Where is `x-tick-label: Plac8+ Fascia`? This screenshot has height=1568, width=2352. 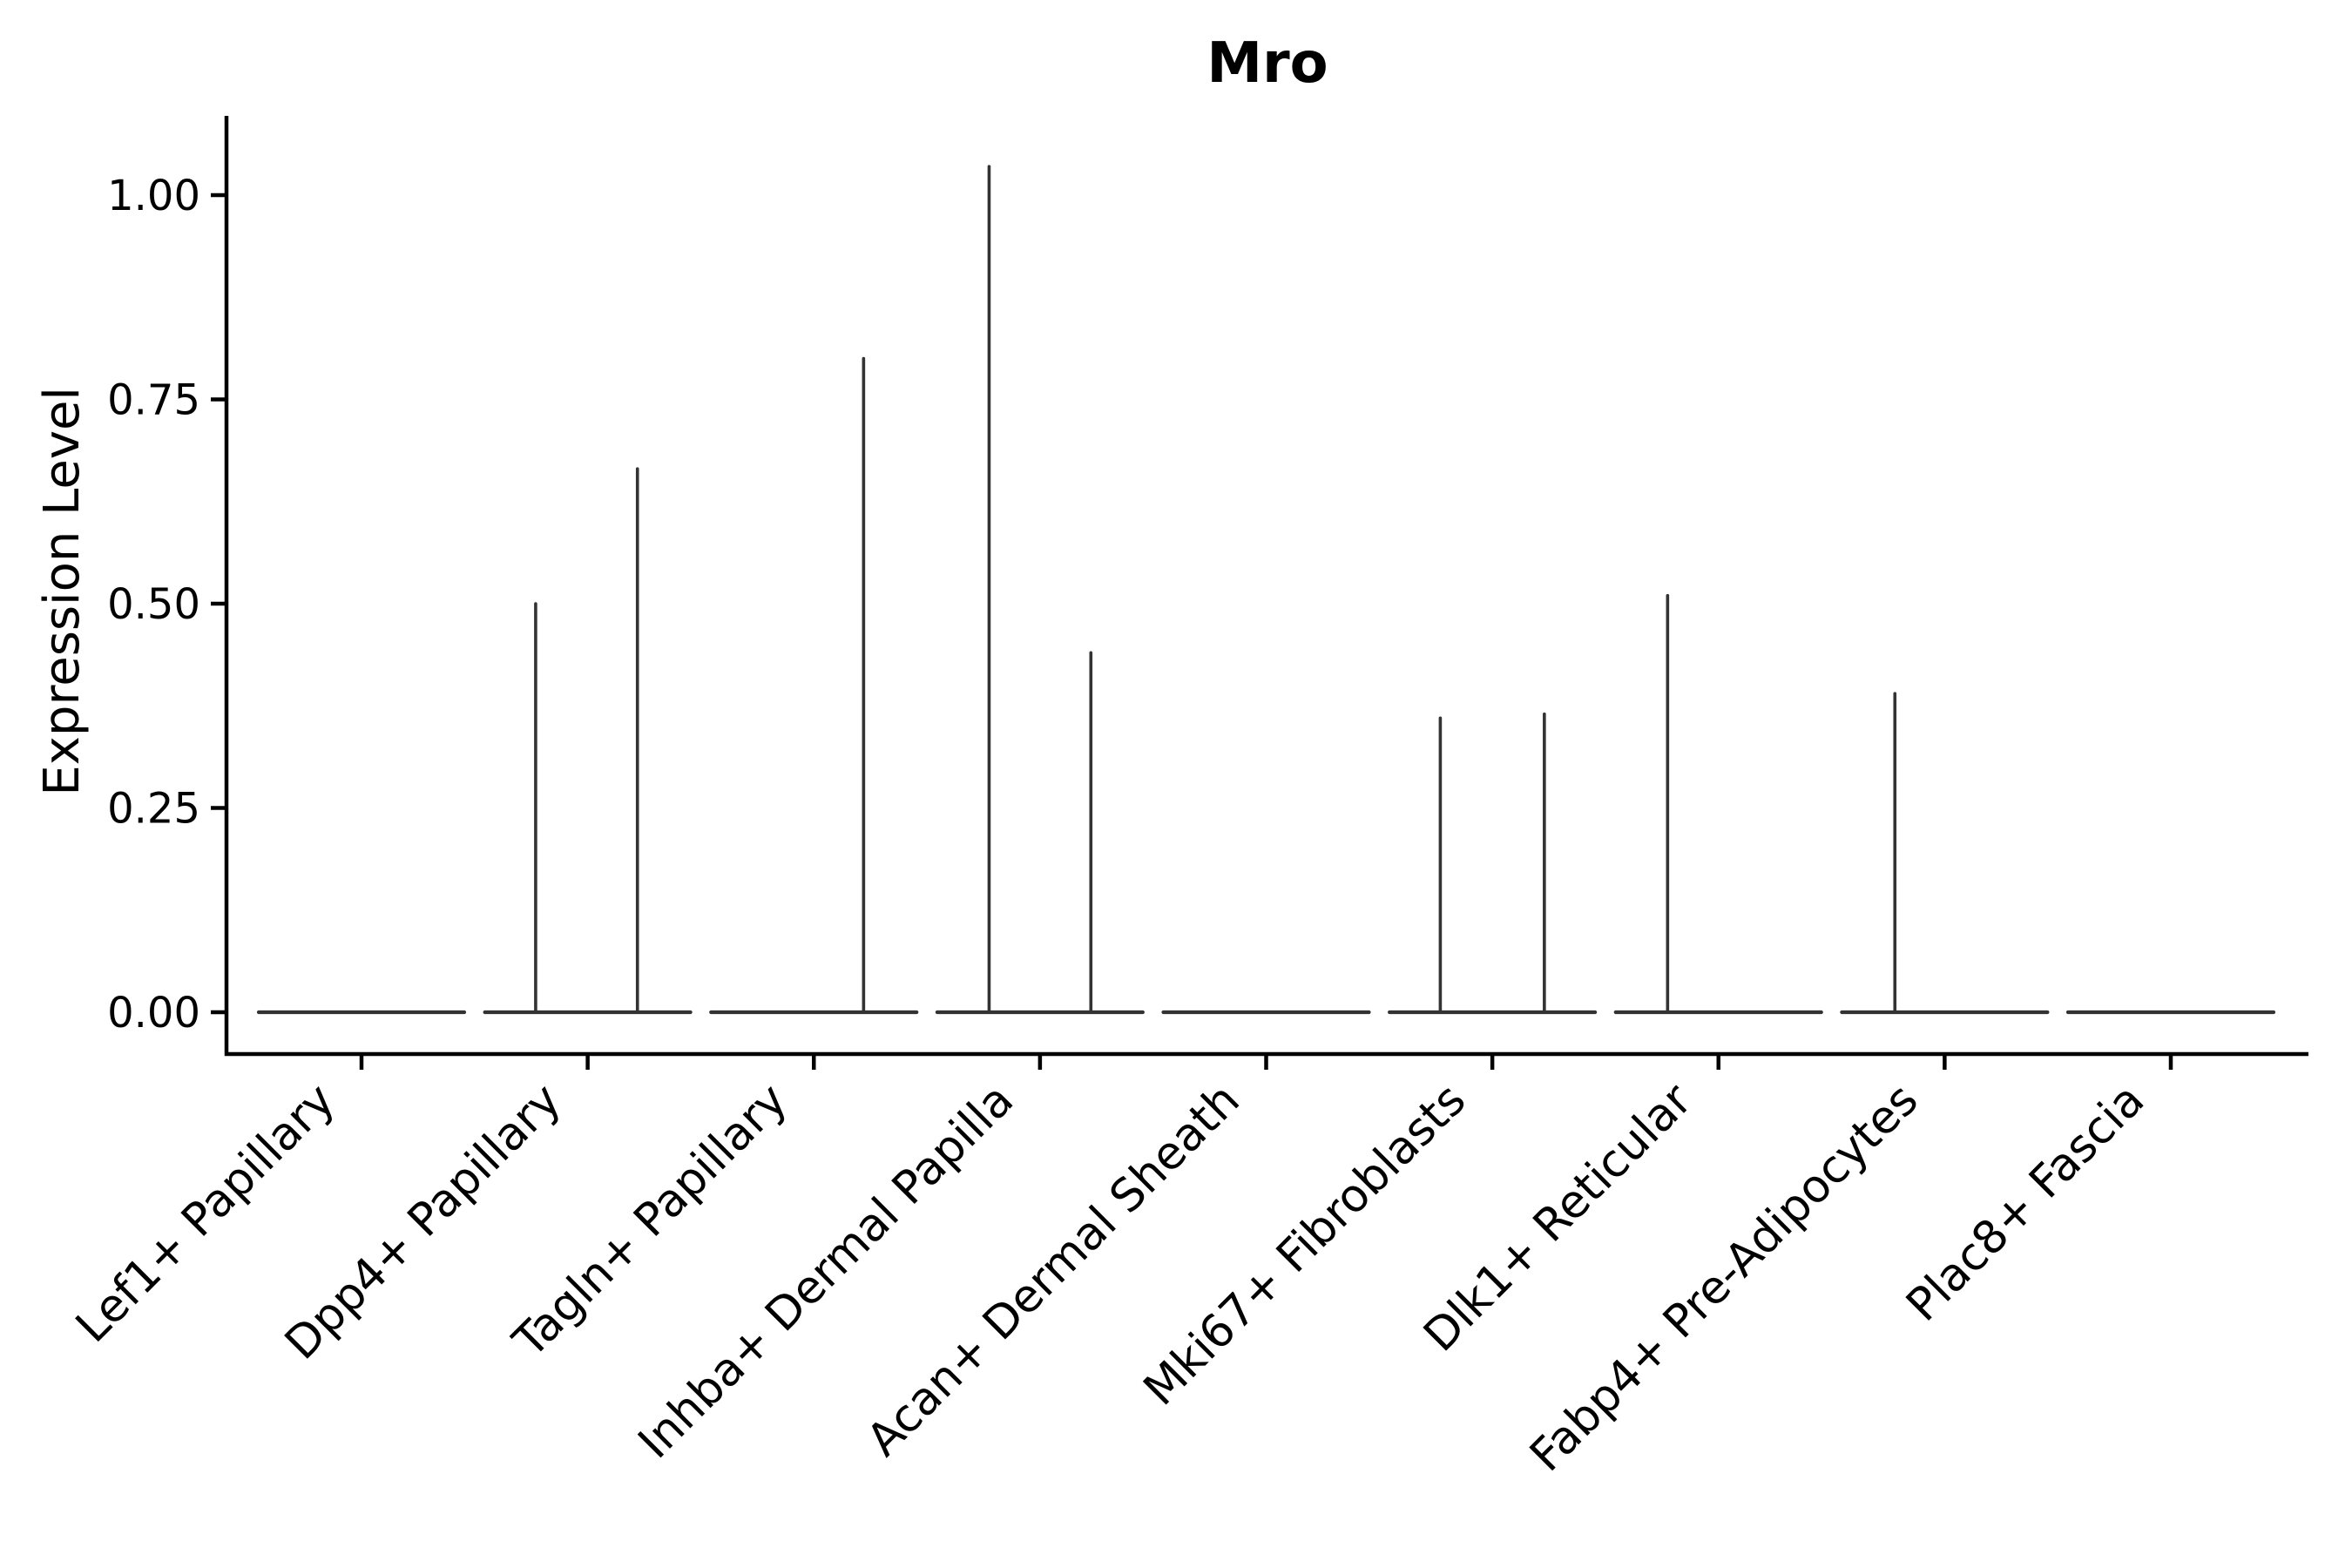 x-tick-label: Plac8+ Fascia is located at coordinates (2025, 1203).